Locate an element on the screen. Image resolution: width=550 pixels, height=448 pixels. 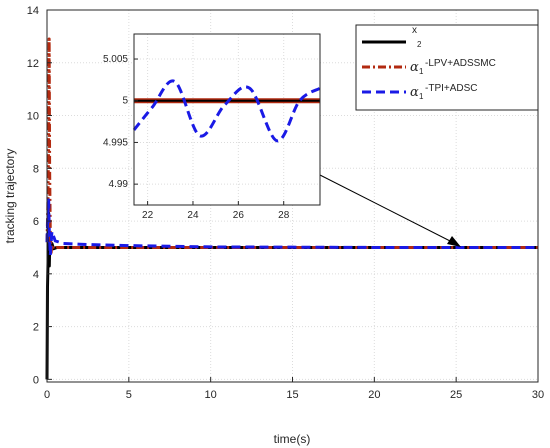
x-tick-label: 0 is located at coordinates (47, 395).